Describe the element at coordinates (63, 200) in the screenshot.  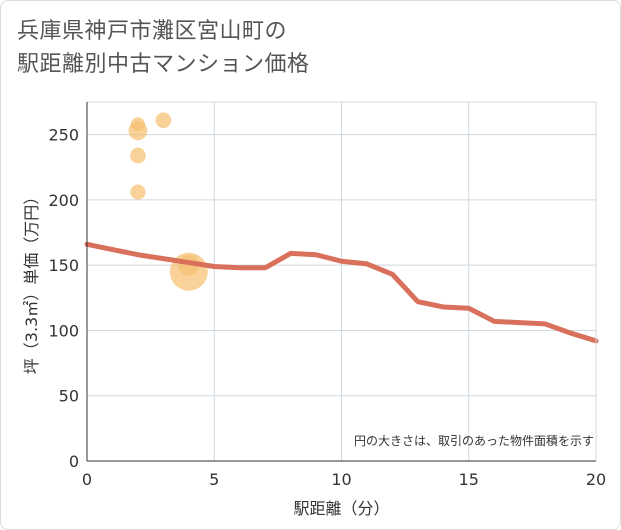
I see `y-tick-label: 200` at that location.